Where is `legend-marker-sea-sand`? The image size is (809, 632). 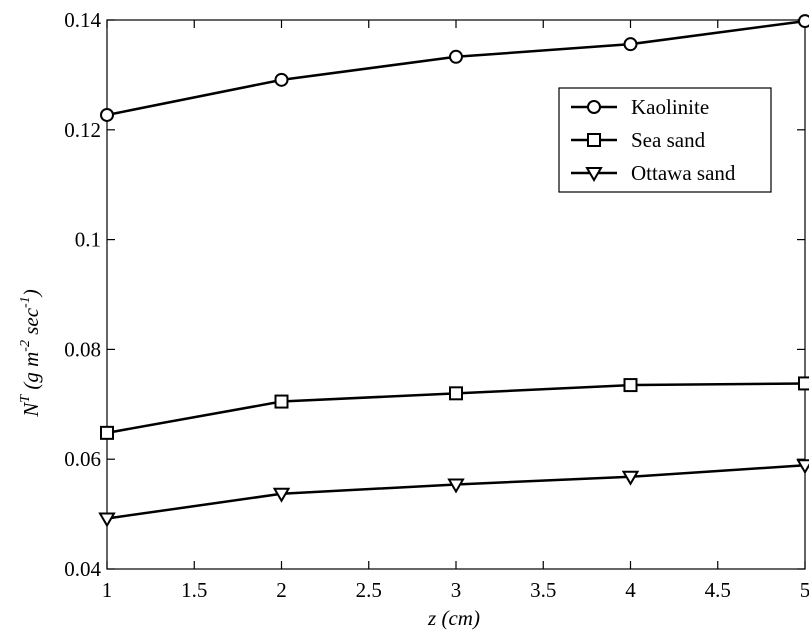 legend-marker-sea-sand is located at coordinates (594, 140).